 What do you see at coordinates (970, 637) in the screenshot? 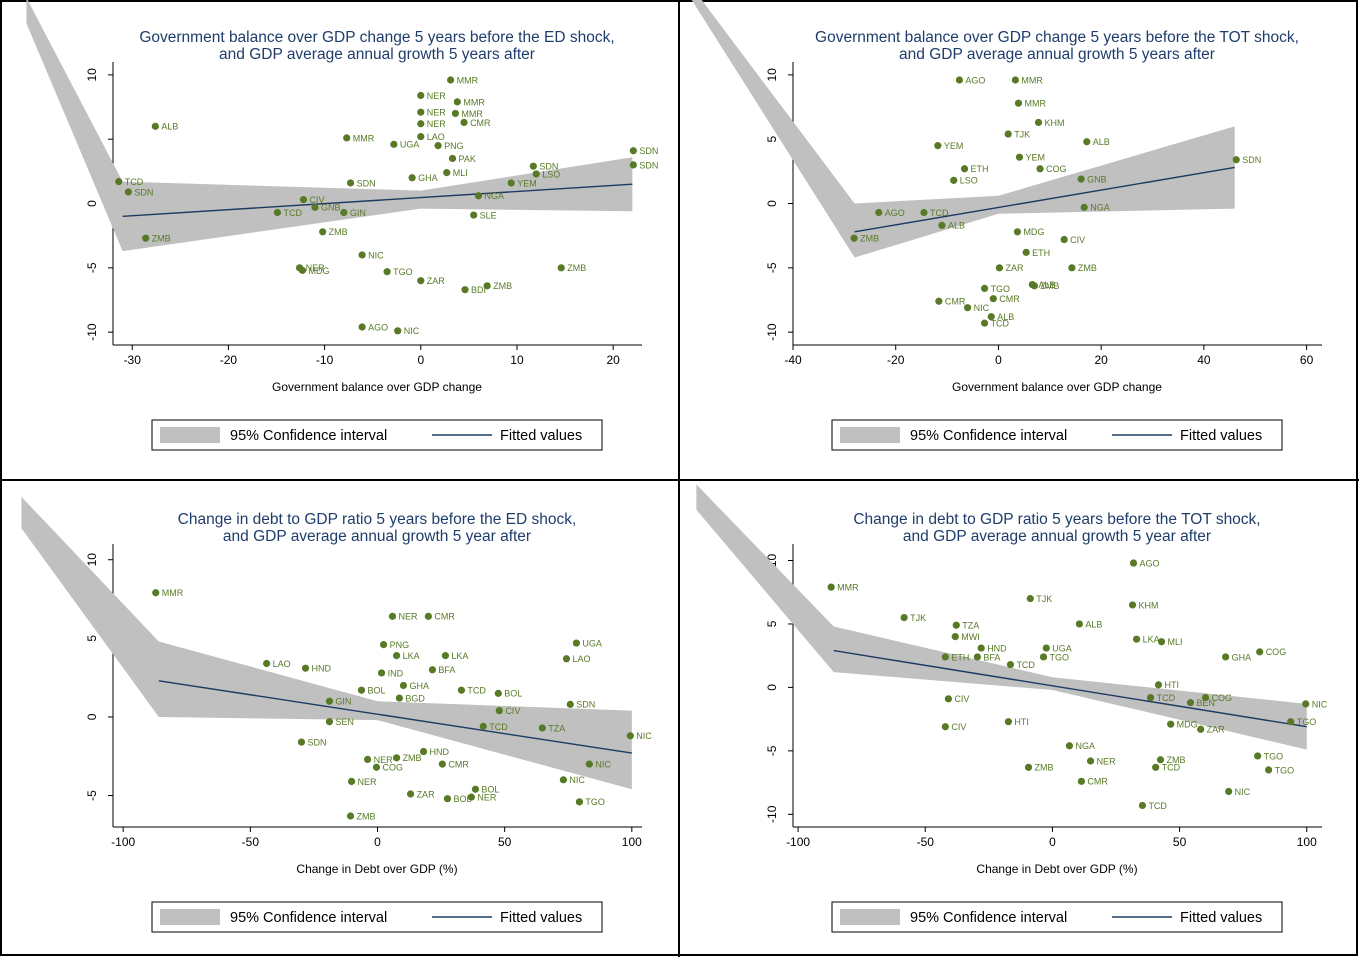
I see `point-label: MWI` at bounding box center [970, 637].